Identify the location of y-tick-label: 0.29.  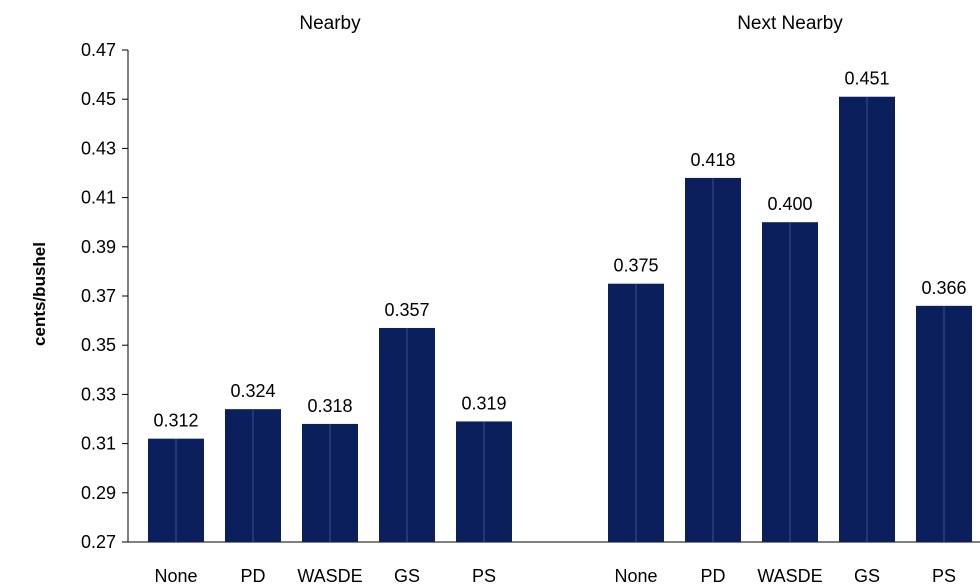
(98, 493).